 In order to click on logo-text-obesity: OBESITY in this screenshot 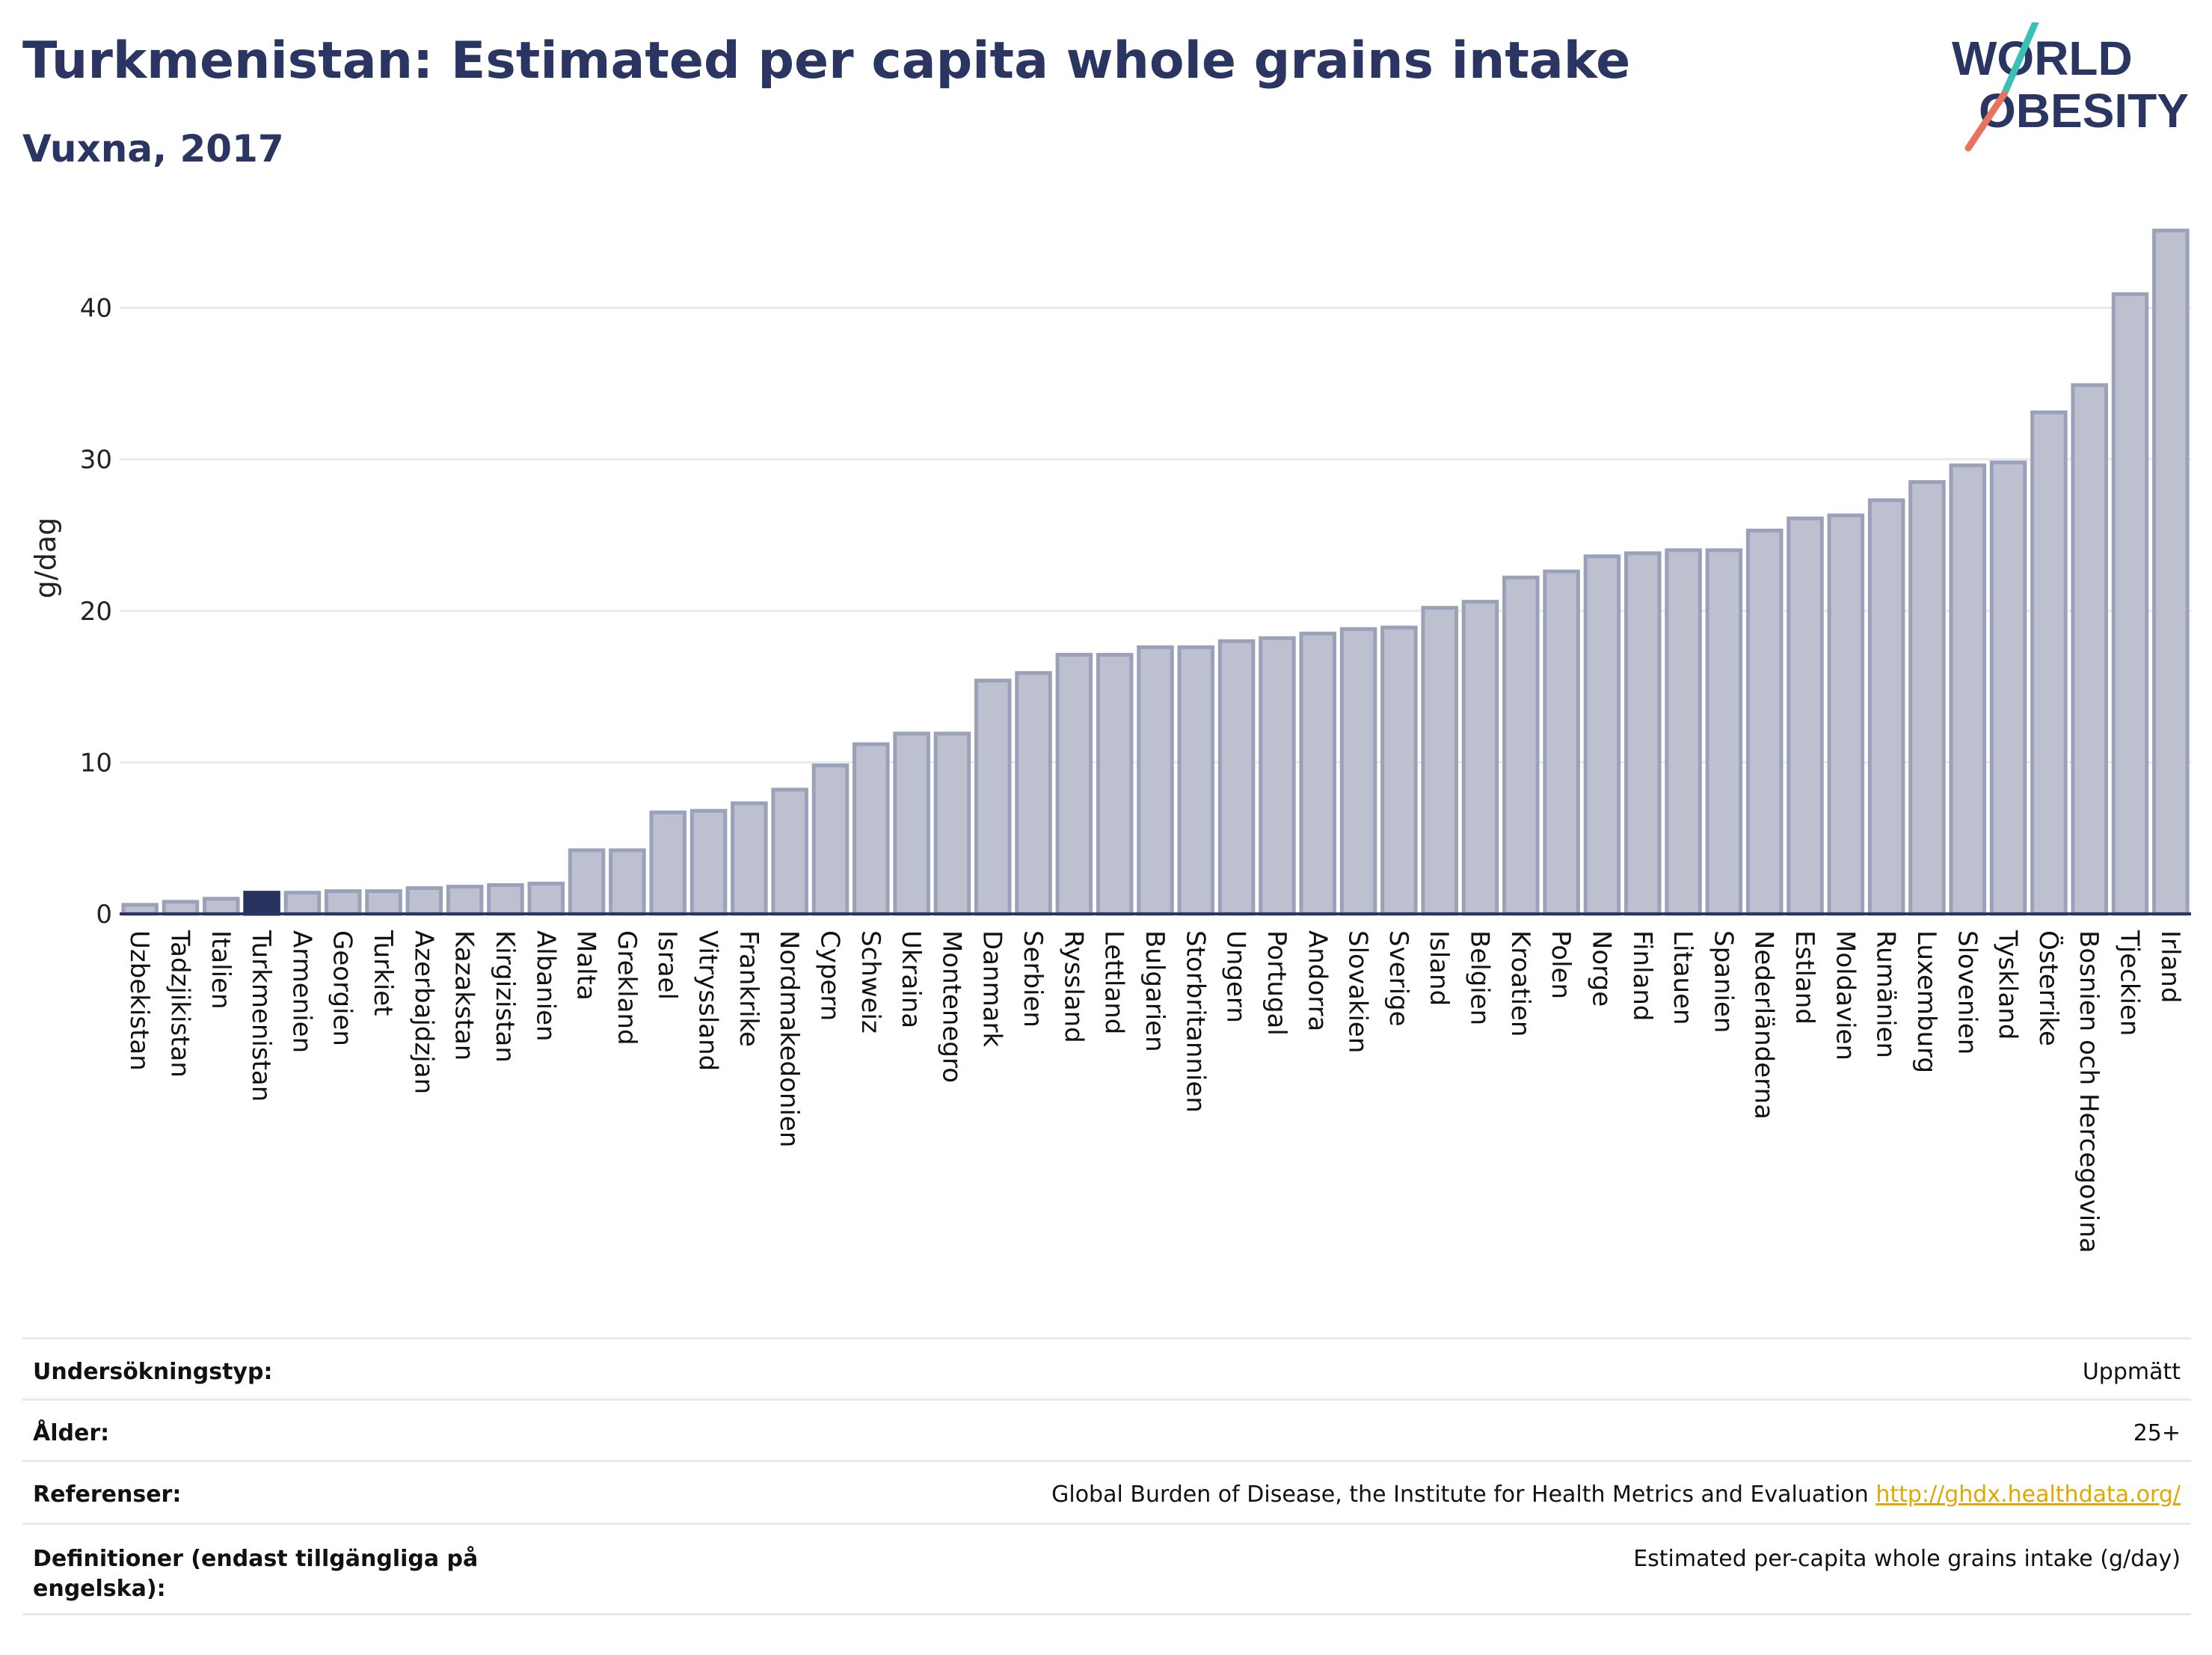, I will do `click(2084, 111)`.